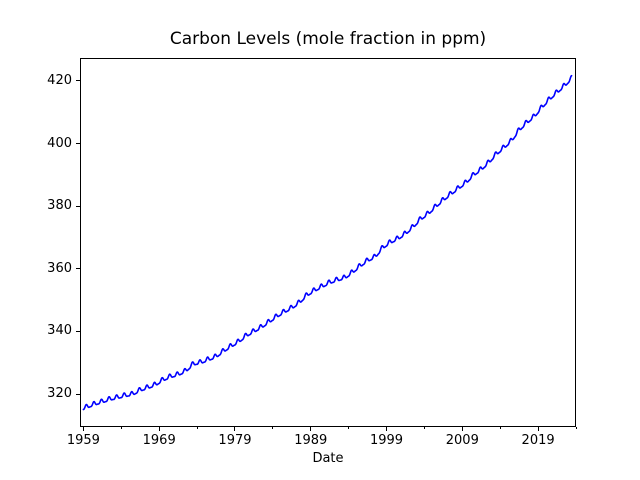 The width and height of the screenshot is (640, 480). What do you see at coordinates (59, 80) in the screenshot?
I see `y-tick-label: 420` at bounding box center [59, 80].